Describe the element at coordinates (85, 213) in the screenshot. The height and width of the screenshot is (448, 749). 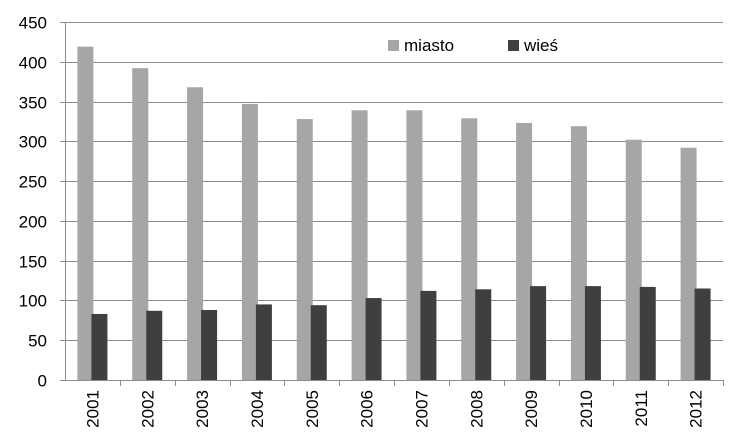
I see `bar-miasto-2001` at that location.